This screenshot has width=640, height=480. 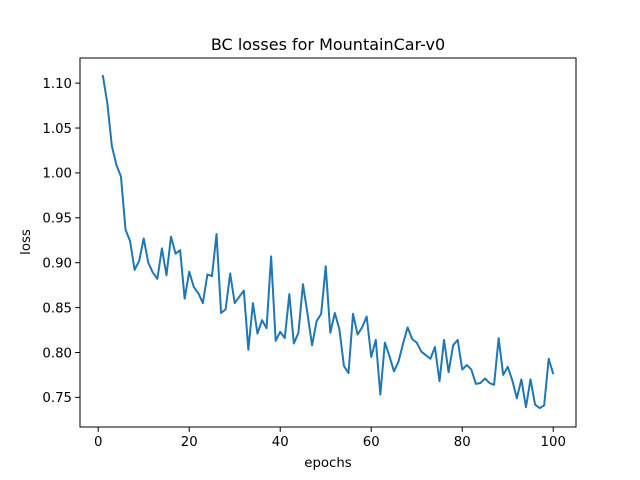 What do you see at coordinates (330, 438) in the screenshot?
I see `x-axis-ticks: 0 20 40 60 80 100` at bounding box center [330, 438].